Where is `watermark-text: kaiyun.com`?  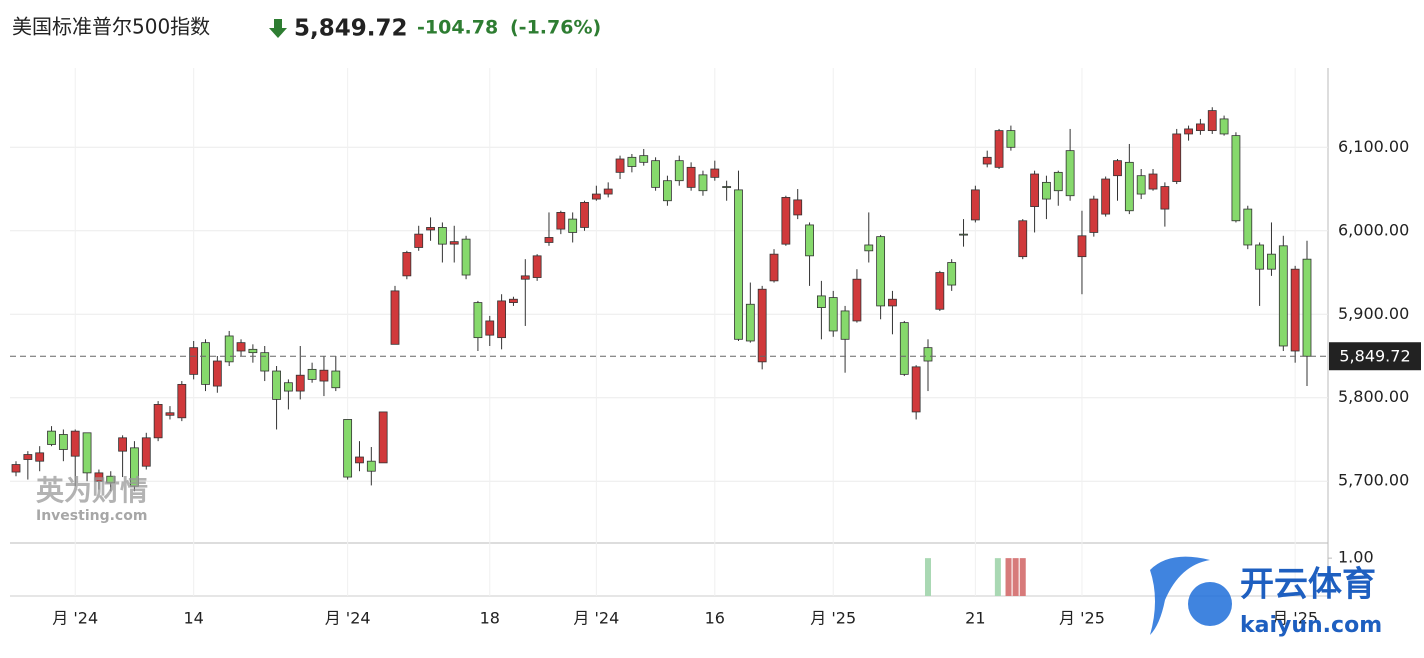 watermark-text: kaiyun.com is located at coordinates (1311, 625).